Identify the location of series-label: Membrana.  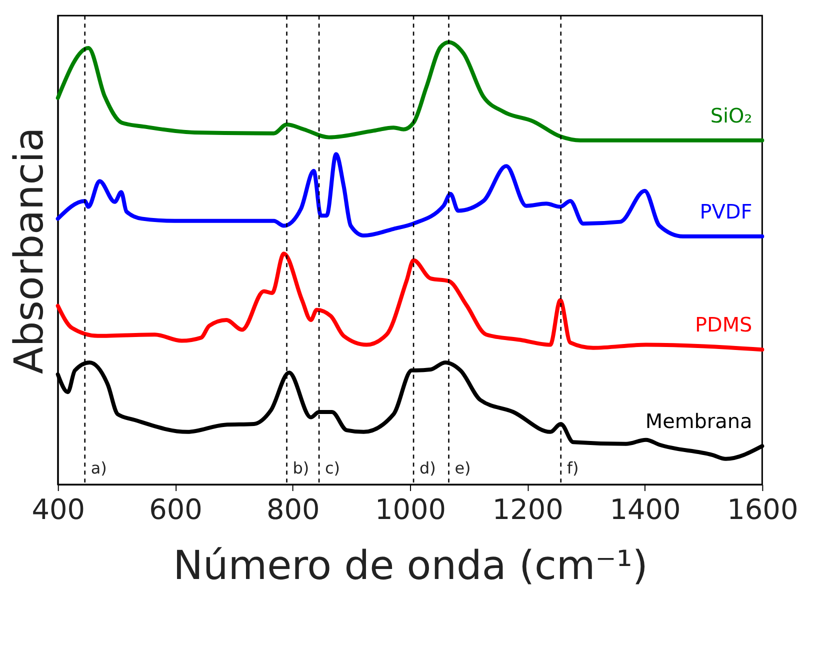
(698, 421).